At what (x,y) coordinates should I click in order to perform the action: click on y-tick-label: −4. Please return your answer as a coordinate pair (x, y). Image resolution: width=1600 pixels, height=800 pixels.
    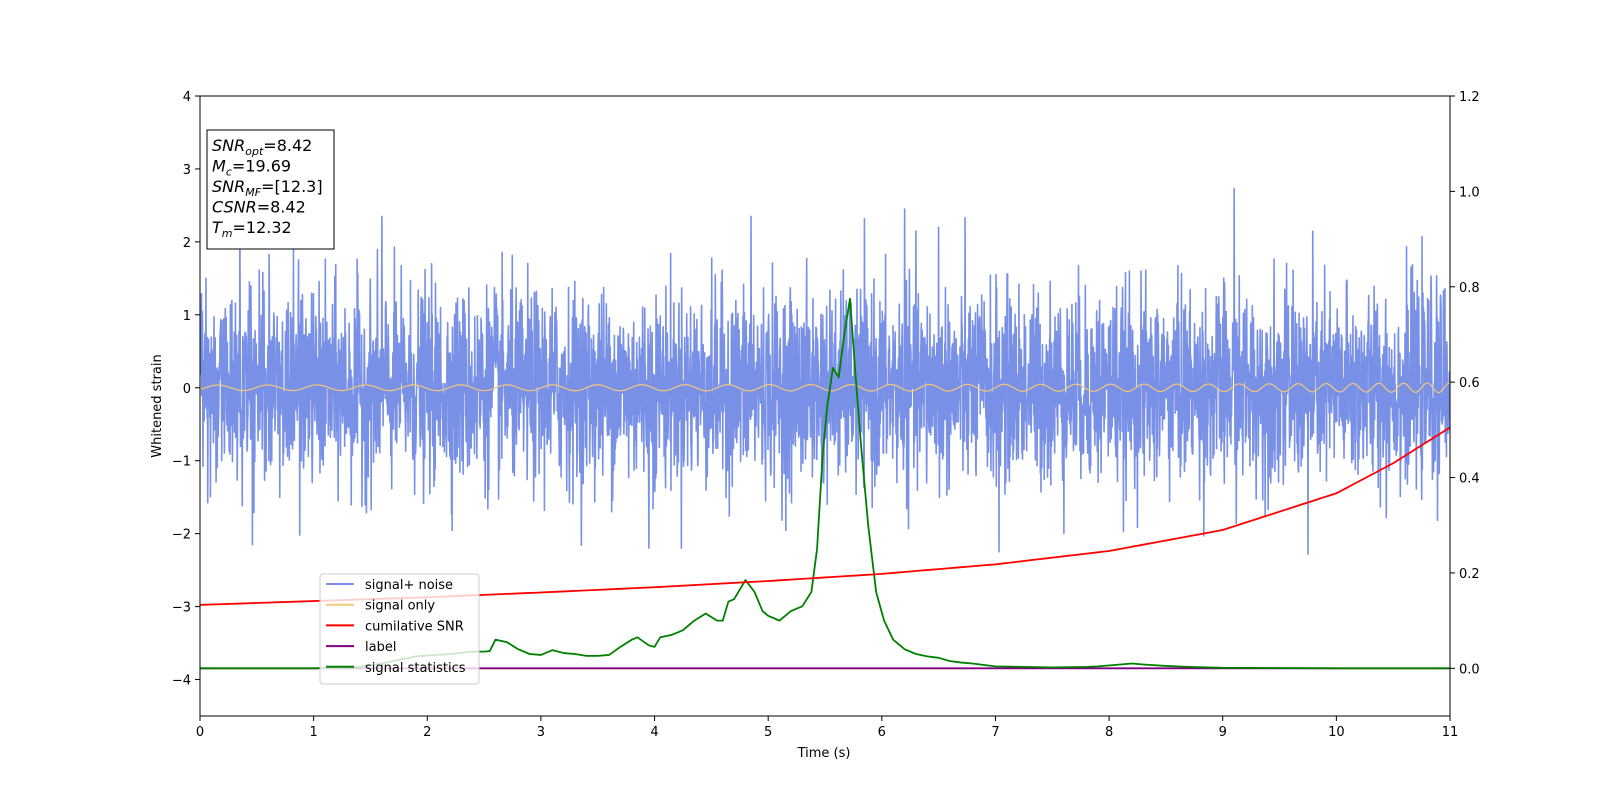
    Looking at the image, I should click on (181, 681).